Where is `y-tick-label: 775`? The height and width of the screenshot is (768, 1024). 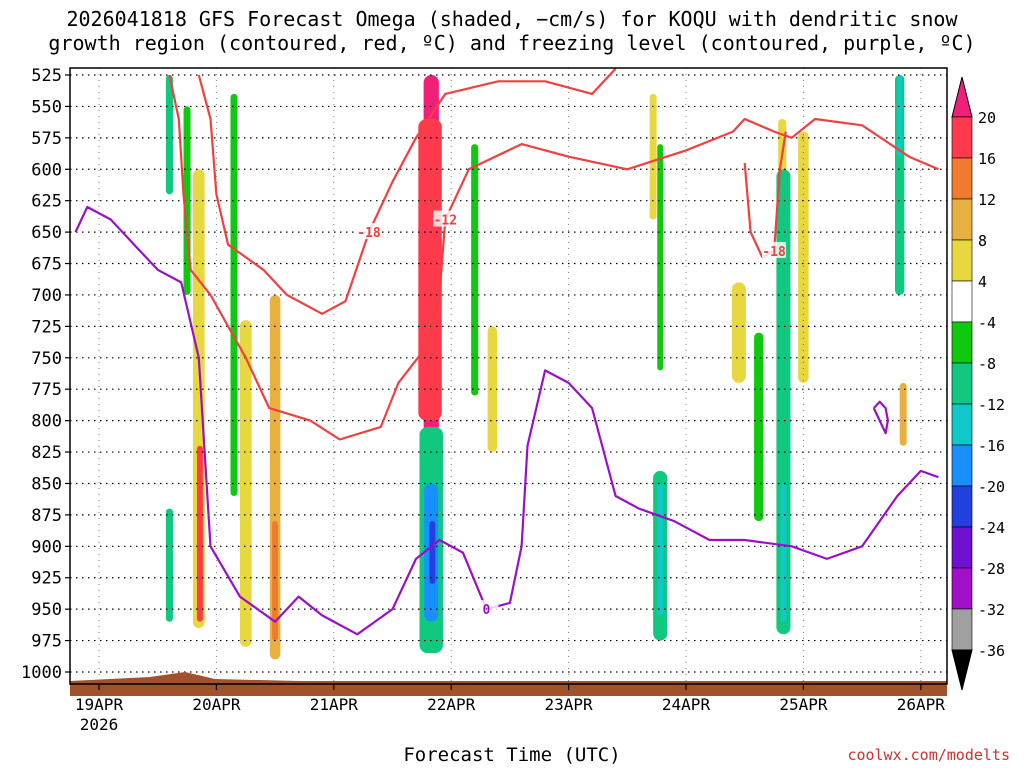
y-tick-label: 775 is located at coordinates (46, 390).